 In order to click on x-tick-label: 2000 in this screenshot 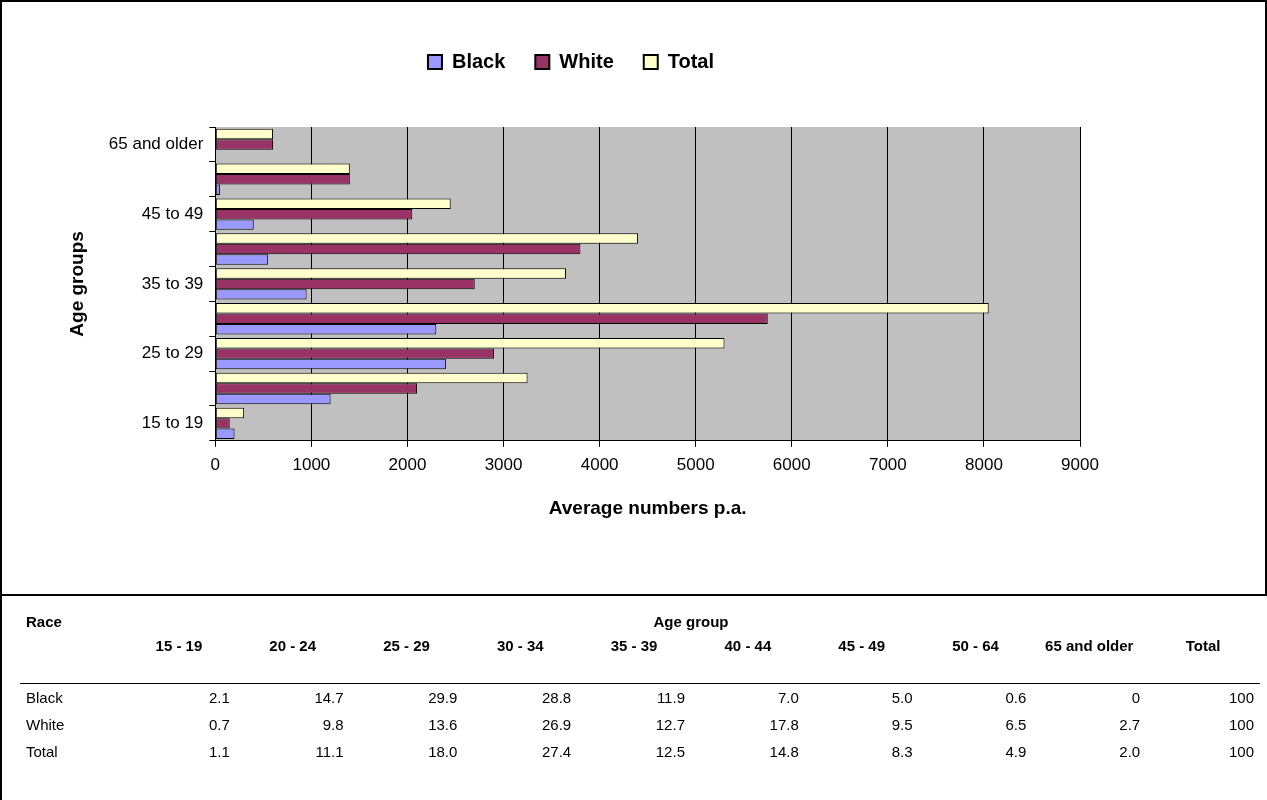, I will do `click(407, 464)`.